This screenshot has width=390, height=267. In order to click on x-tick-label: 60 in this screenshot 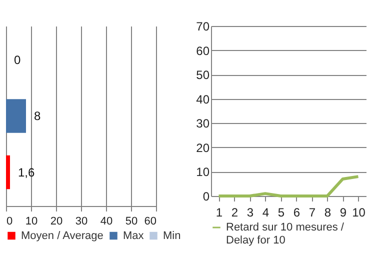, I will do `click(150, 222)`.